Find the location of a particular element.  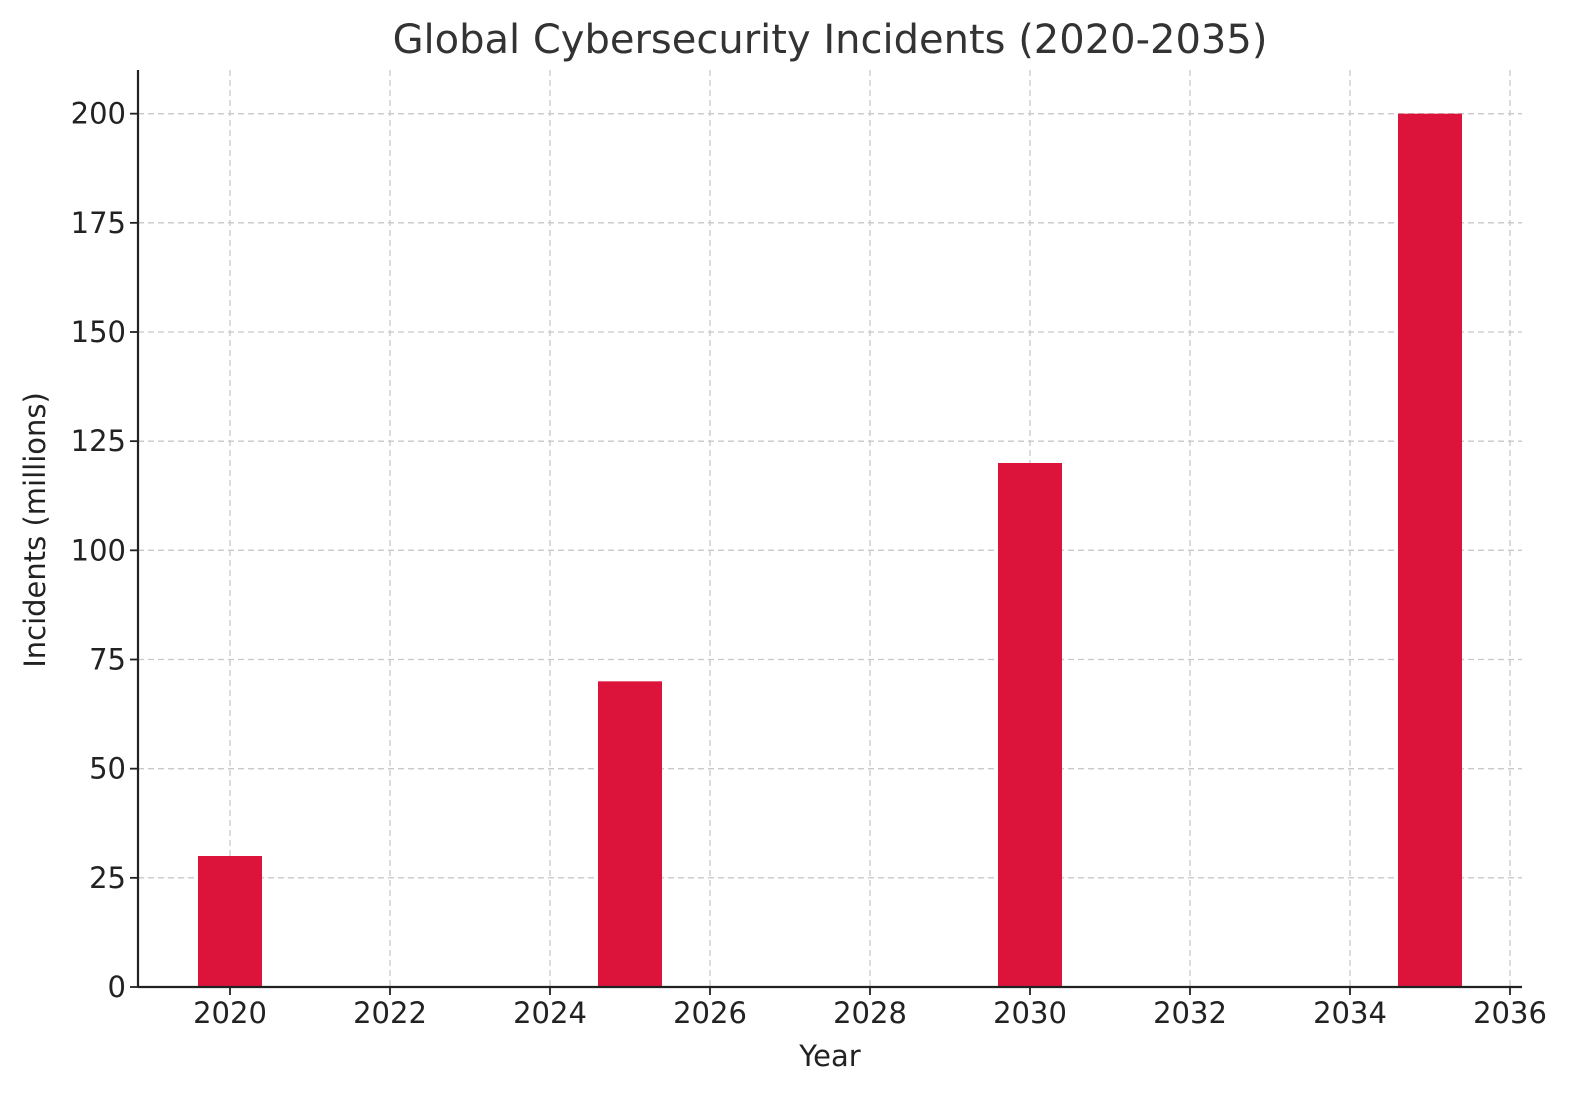

y-ticks: 0 25 50 75 100 125 150 175 200 is located at coordinates (104, 550).